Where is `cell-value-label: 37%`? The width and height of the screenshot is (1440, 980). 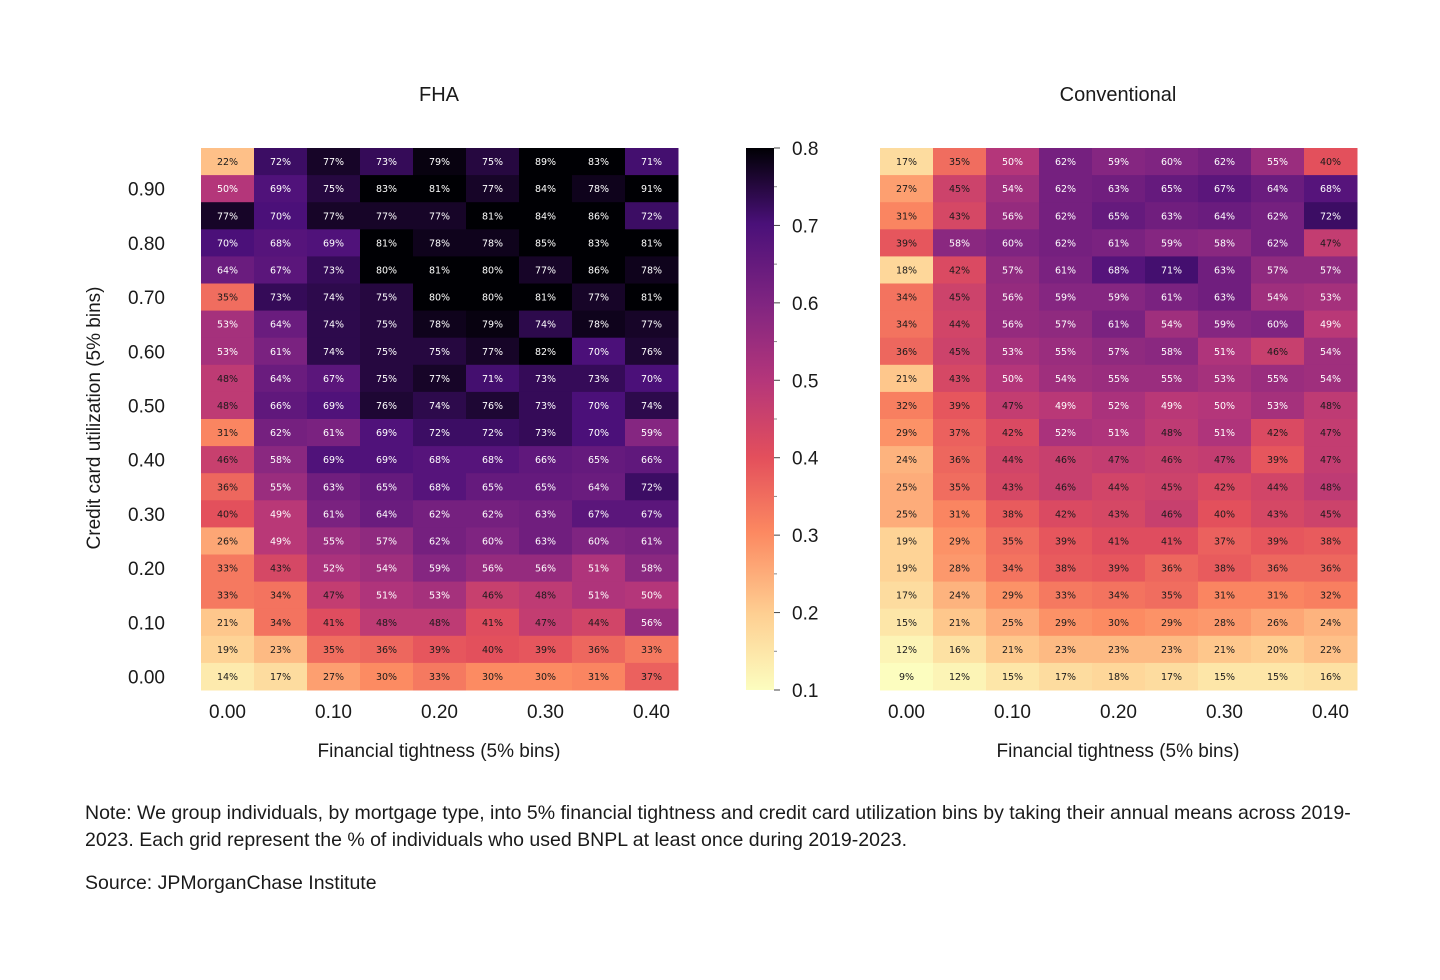
cell-value-label: 37% is located at coordinates (651, 677).